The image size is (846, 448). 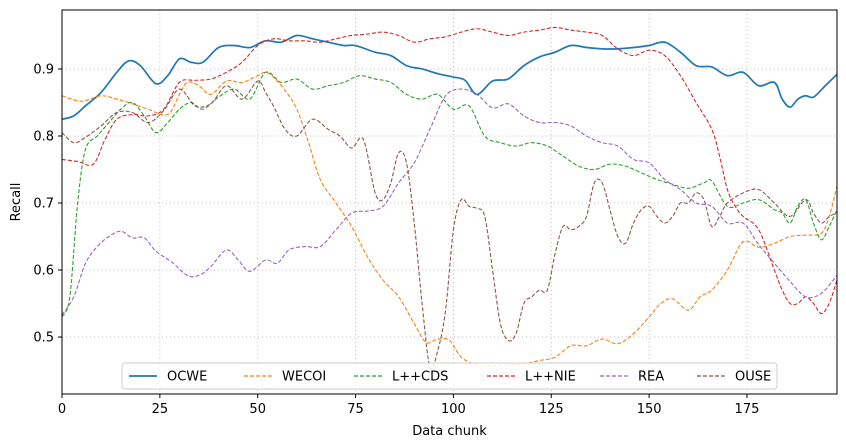 What do you see at coordinates (747, 409) in the screenshot?
I see `x-tick-label: 175` at bounding box center [747, 409].